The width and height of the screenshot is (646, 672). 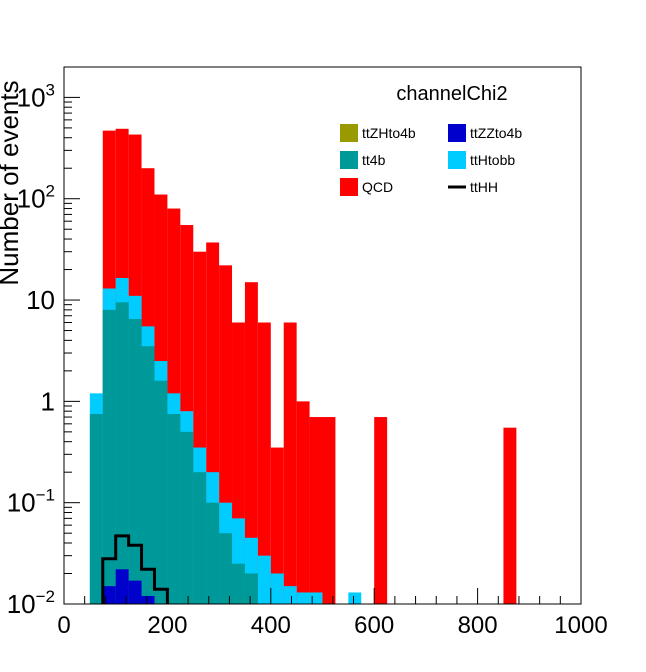 What do you see at coordinates (63, 625) in the screenshot?
I see `x-tick-label: 0` at bounding box center [63, 625].